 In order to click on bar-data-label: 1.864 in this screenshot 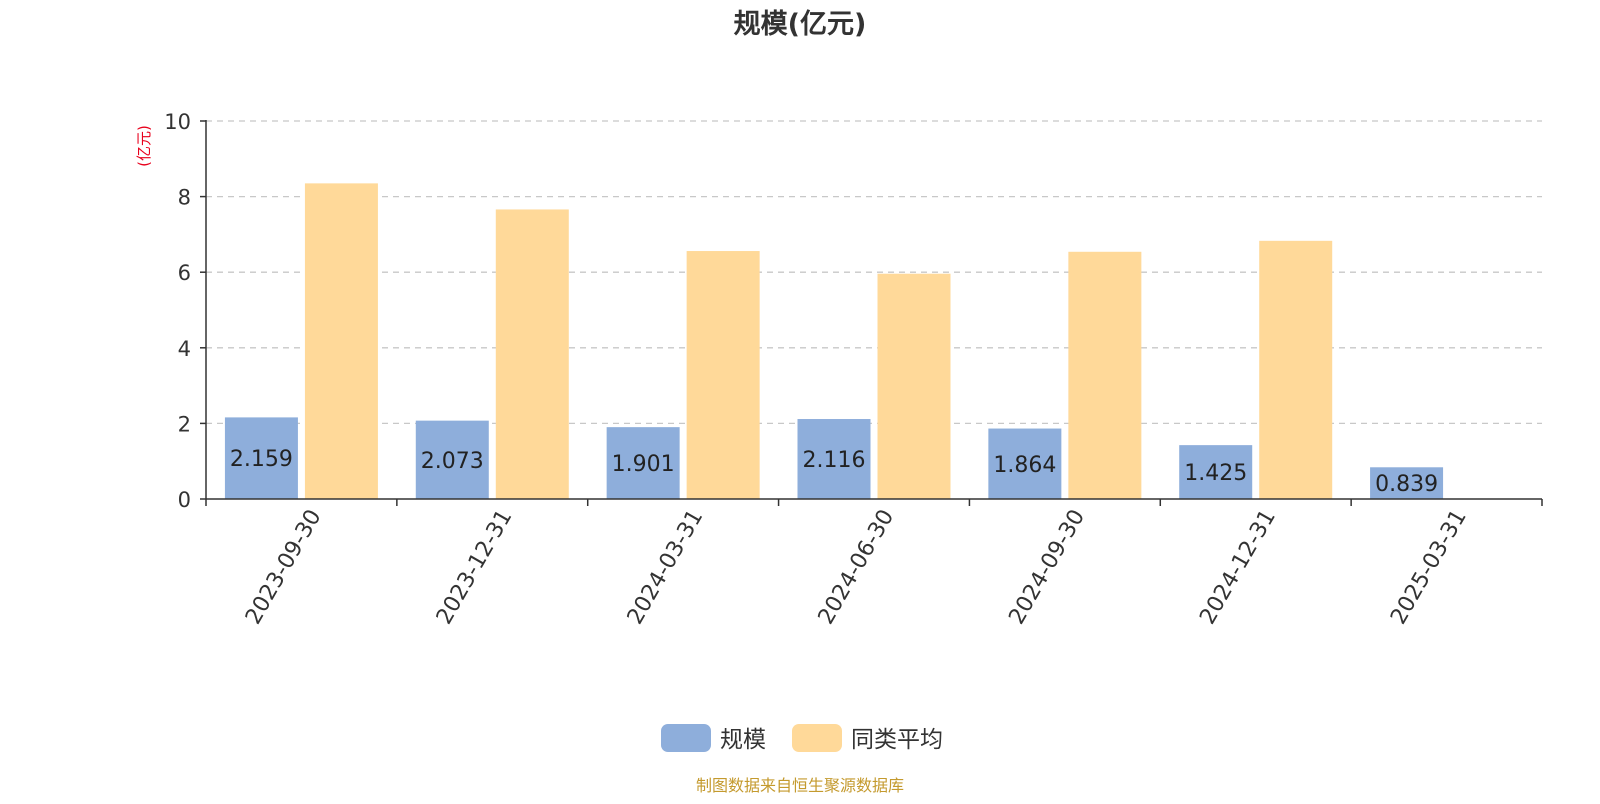, I will do `click(1024, 465)`.